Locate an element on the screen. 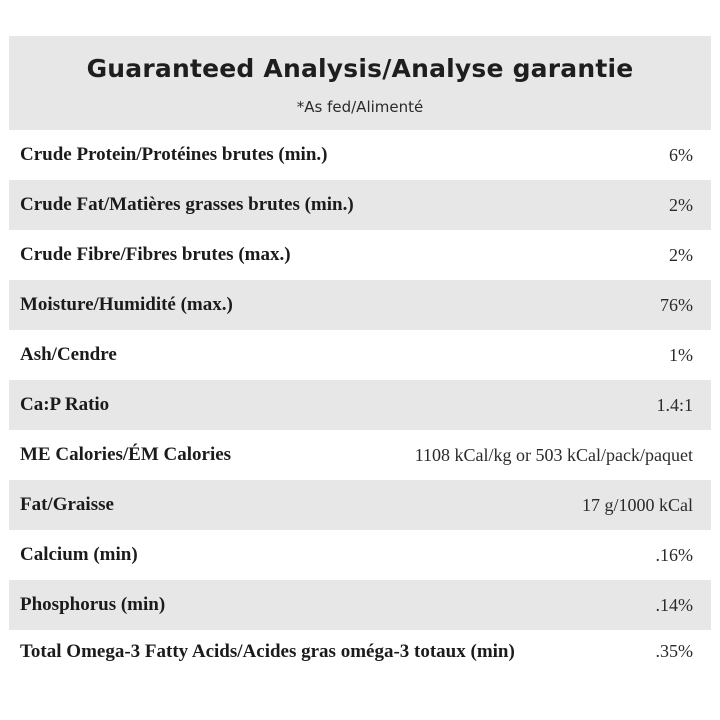 This screenshot has width=720, height=720. row-value: .35% is located at coordinates (674, 651).